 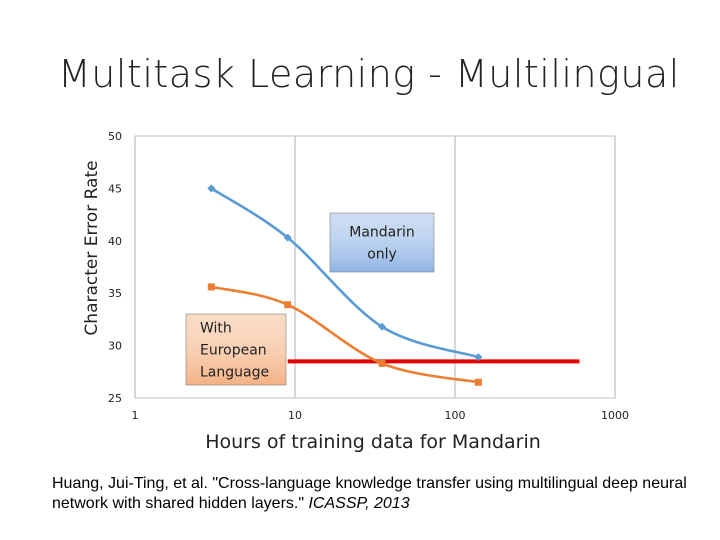 What do you see at coordinates (115, 241) in the screenshot?
I see `y-tick-label: 40` at bounding box center [115, 241].